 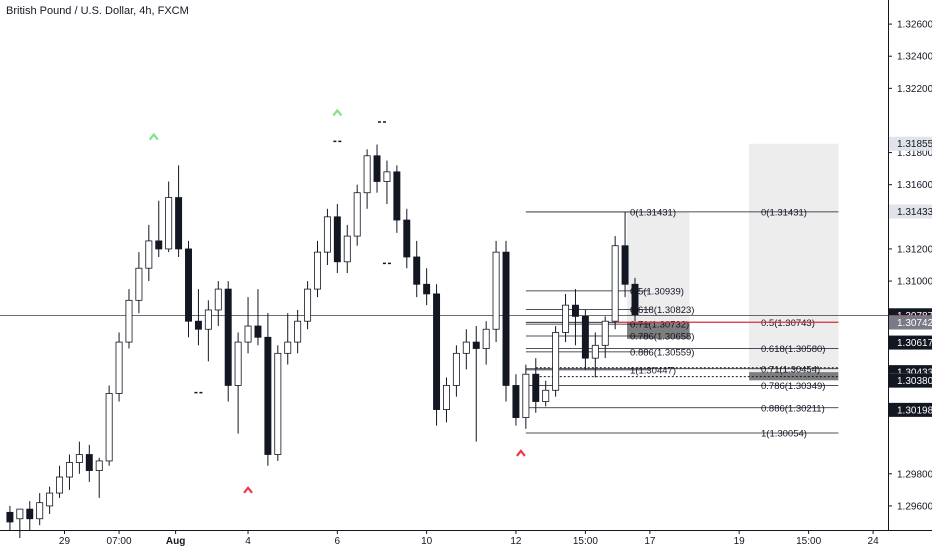 I want to click on fib-left-level-label: 1(1.30447), so click(x=653, y=370).